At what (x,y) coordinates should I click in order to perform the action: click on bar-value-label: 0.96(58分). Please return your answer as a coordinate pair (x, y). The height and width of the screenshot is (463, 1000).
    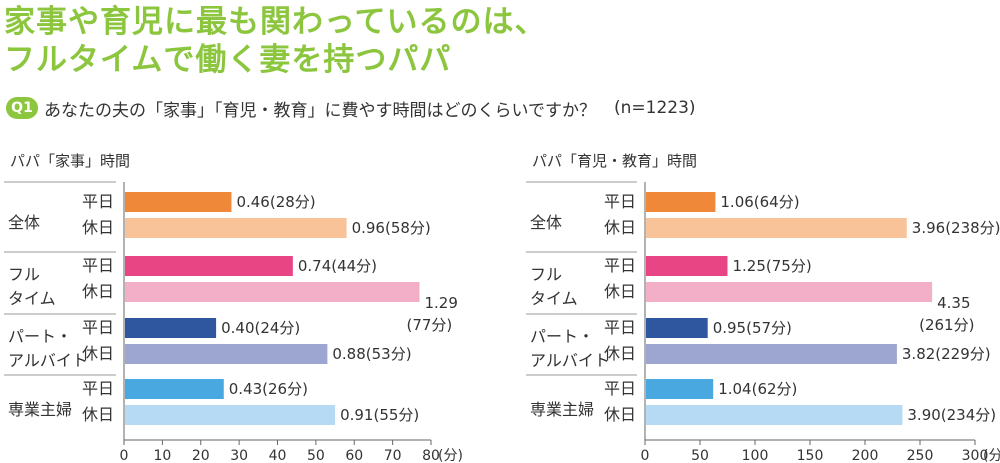
    Looking at the image, I should click on (391, 228).